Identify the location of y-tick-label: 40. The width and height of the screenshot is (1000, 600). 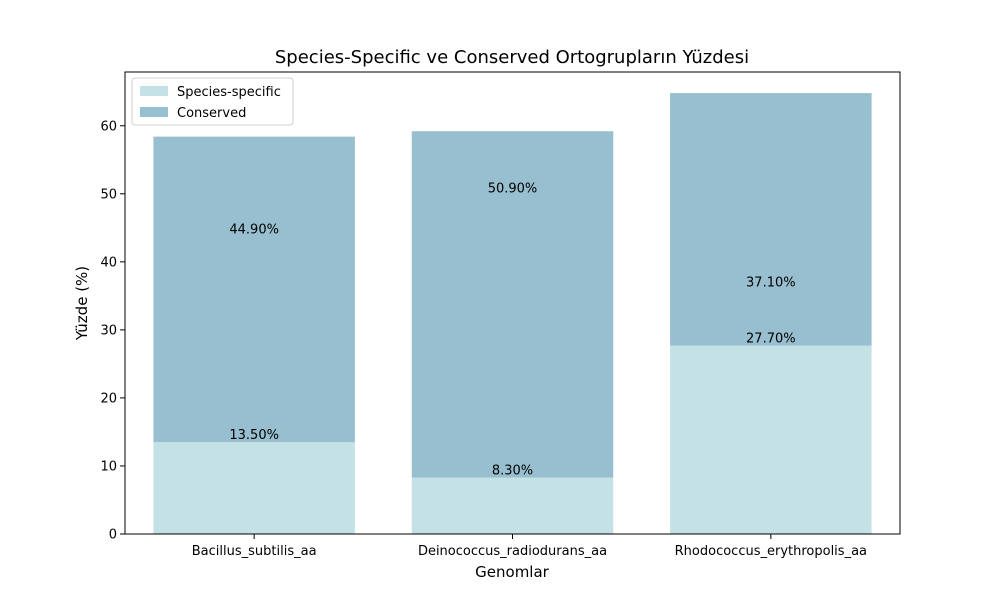
(108, 262).